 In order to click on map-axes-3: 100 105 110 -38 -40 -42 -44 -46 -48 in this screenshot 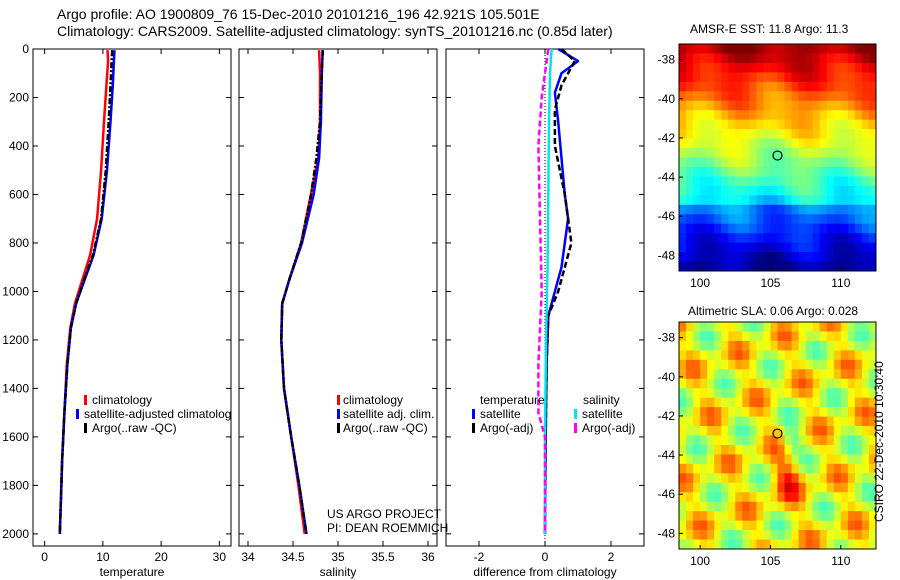, I will do `click(767, 166)`.